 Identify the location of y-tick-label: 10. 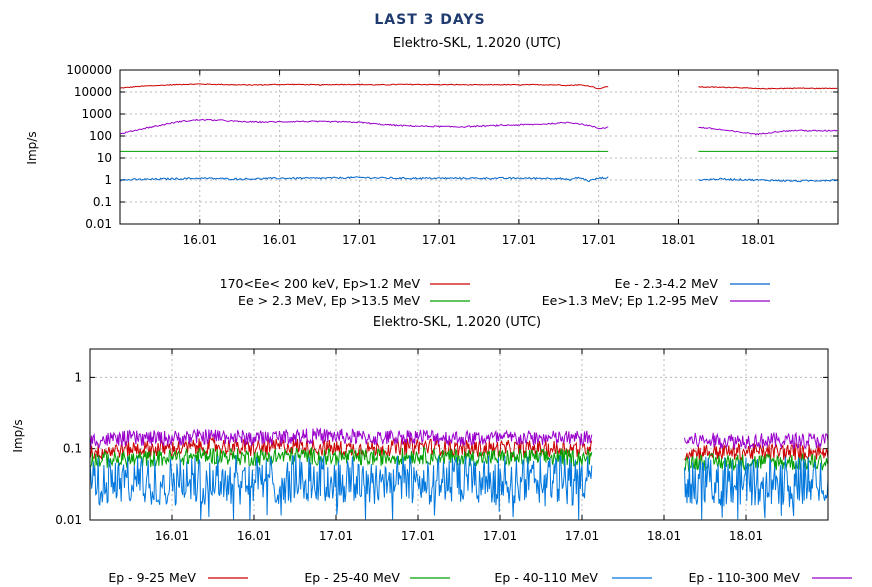
(104, 158).